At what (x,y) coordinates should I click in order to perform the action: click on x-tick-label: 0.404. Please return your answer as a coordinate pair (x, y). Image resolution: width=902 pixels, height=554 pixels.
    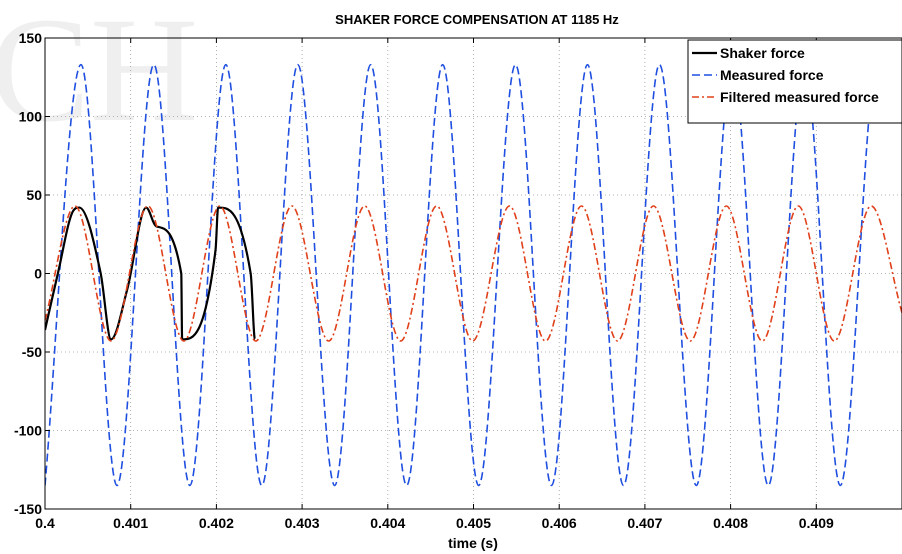
    Looking at the image, I should click on (387, 523).